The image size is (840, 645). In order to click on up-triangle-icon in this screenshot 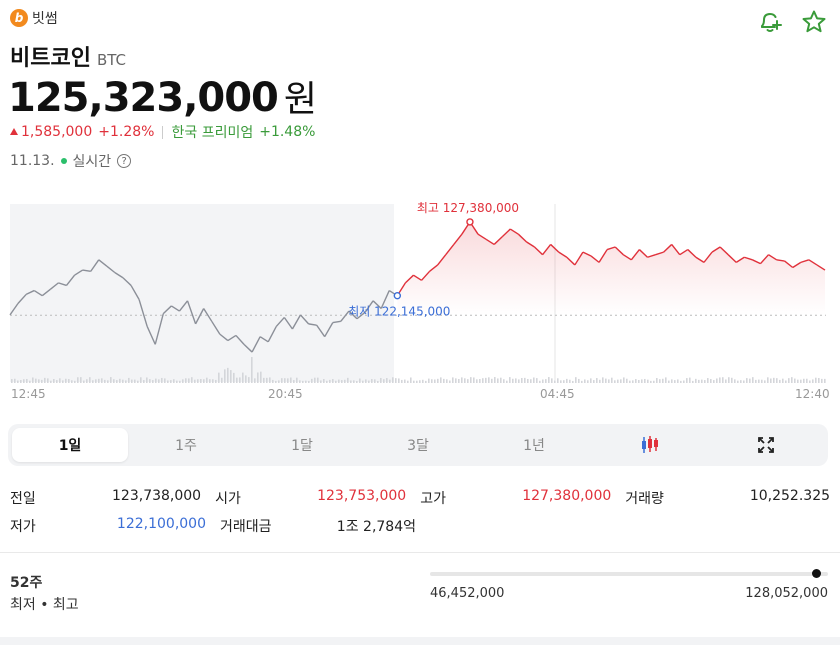, I will do `click(14, 131)`.